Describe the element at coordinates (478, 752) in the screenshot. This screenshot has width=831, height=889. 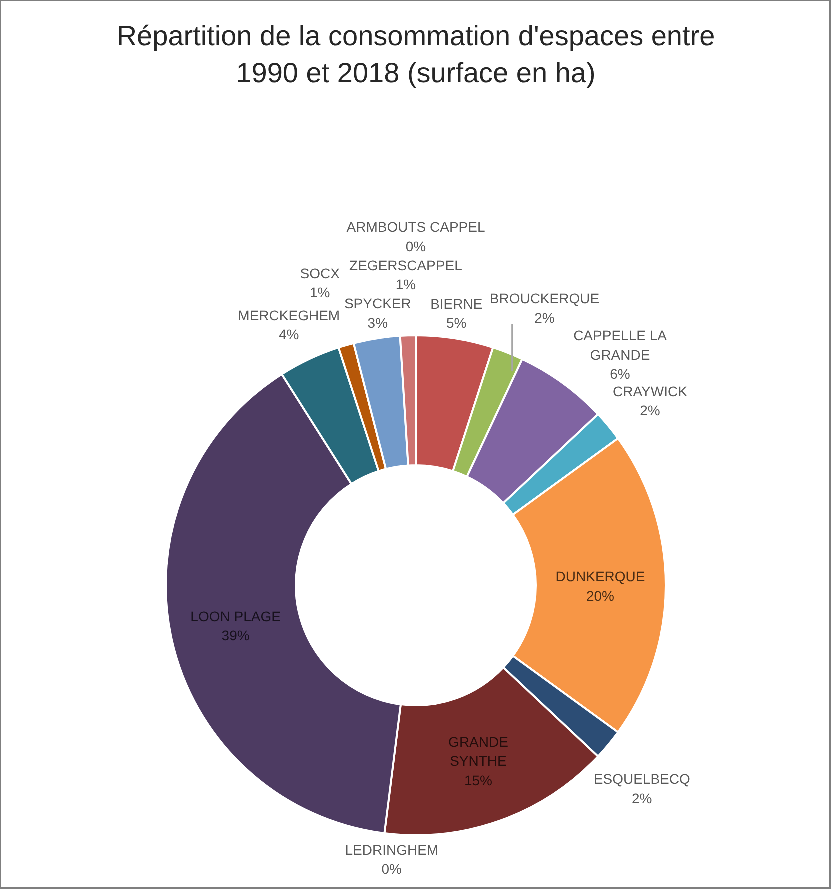
I see `slice-label: GRANDE SYNTHE` at that location.